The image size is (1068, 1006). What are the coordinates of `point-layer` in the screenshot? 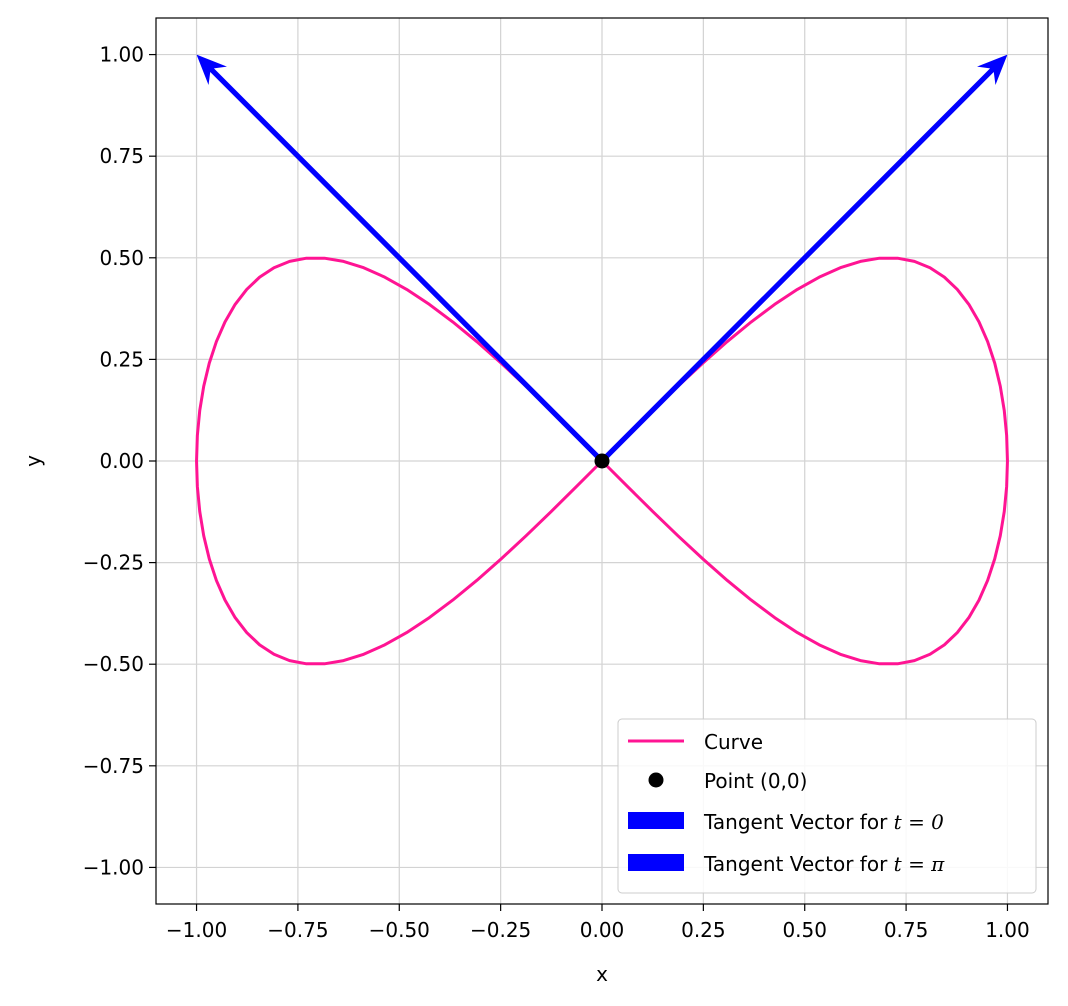 It's located at (602, 461).